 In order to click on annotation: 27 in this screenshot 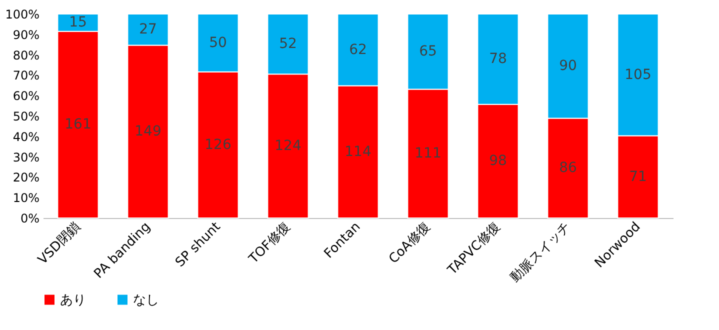, I will do `click(148, 30)`.